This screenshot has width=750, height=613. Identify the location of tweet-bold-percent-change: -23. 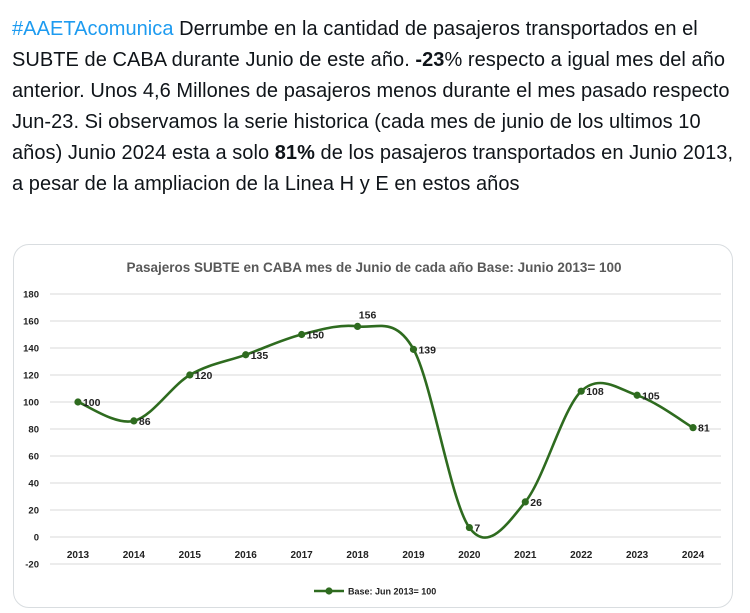
(430, 60).